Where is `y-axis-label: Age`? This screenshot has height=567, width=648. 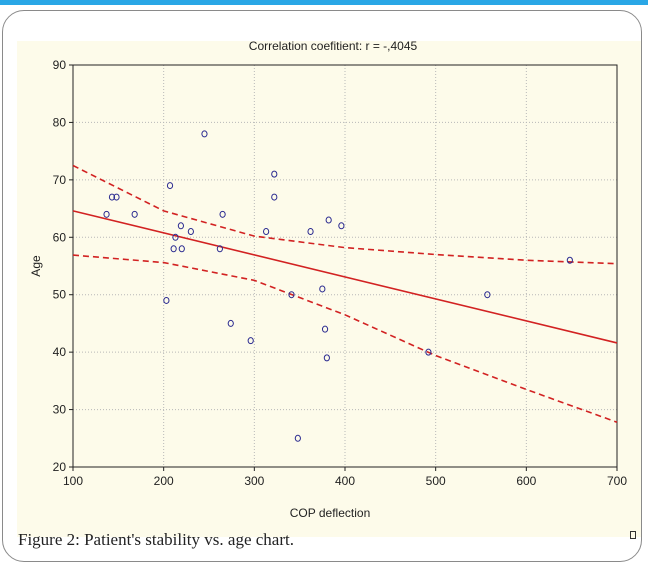 y-axis-label: Age is located at coordinates (36, 266).